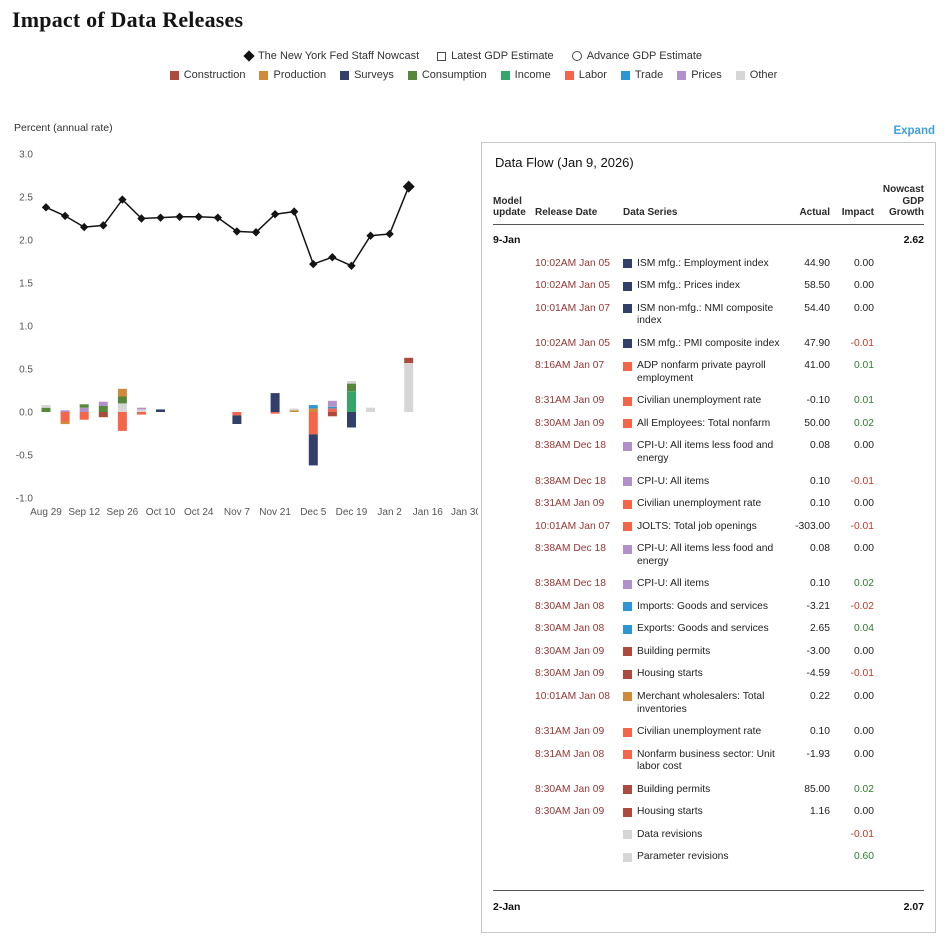 The image size is (947, 940). I want to click on surveys-category-icon, so click(627, 309).